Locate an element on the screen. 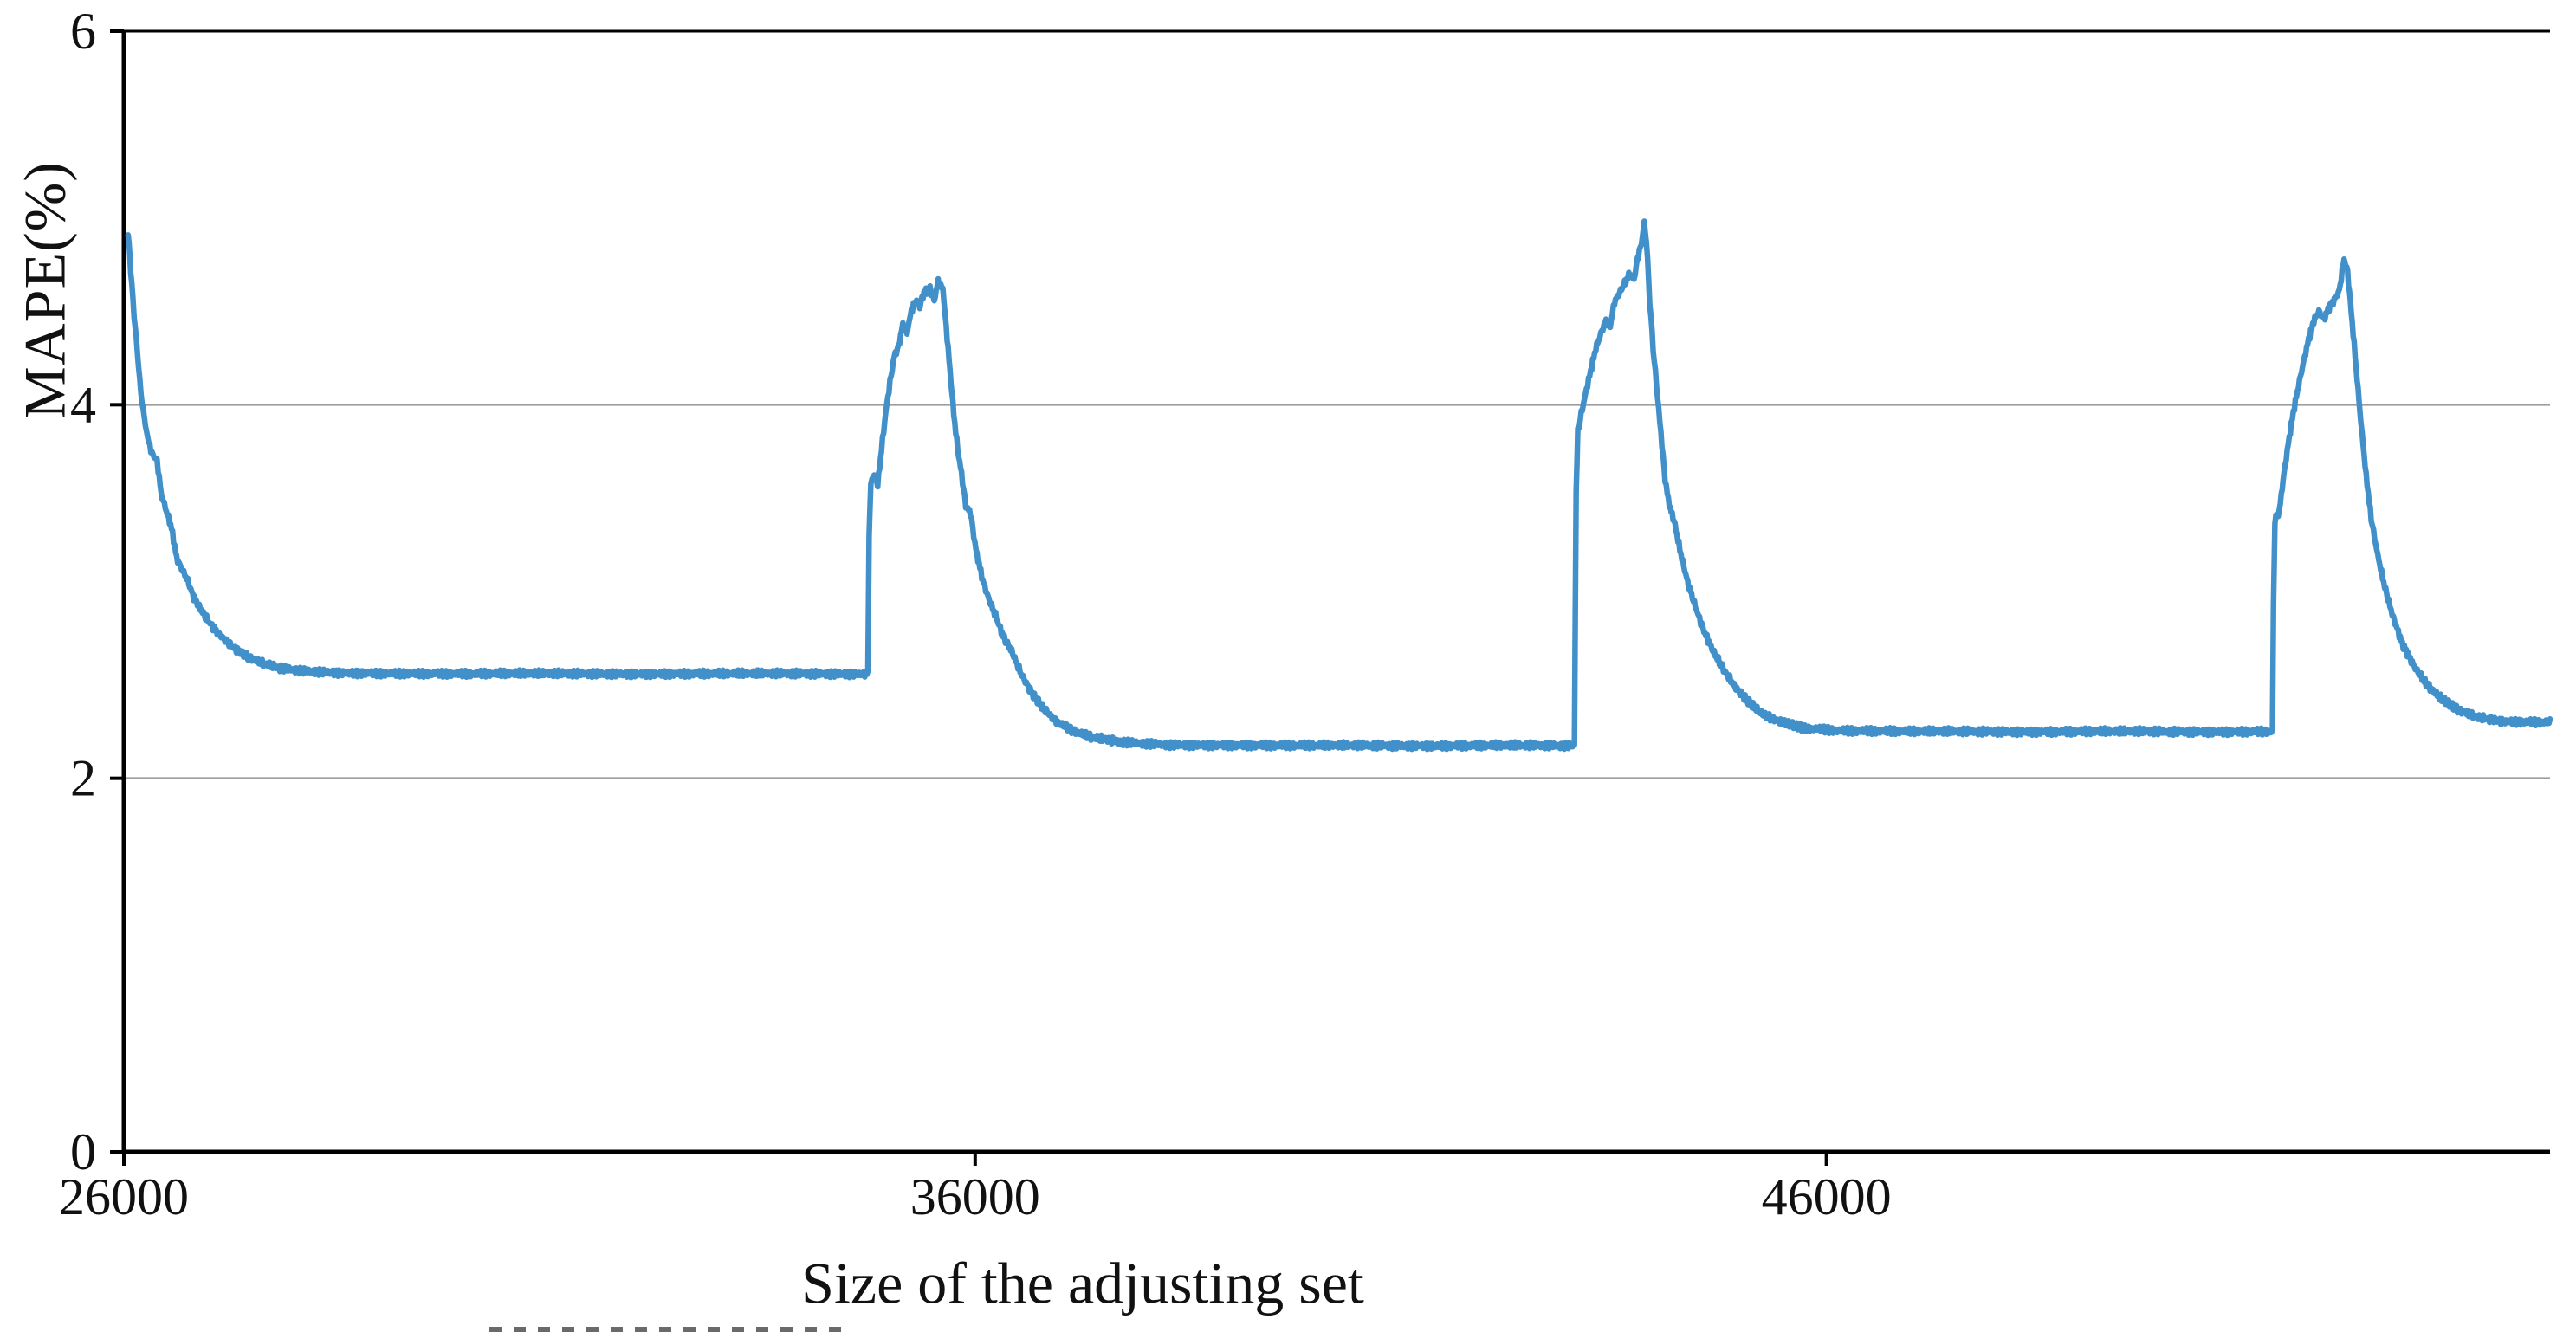 Image resolution: width=2576 pixels, height=1332 pixels. x-axis-title: Size of the adjusting set is located at coordinates (1082, 1283).